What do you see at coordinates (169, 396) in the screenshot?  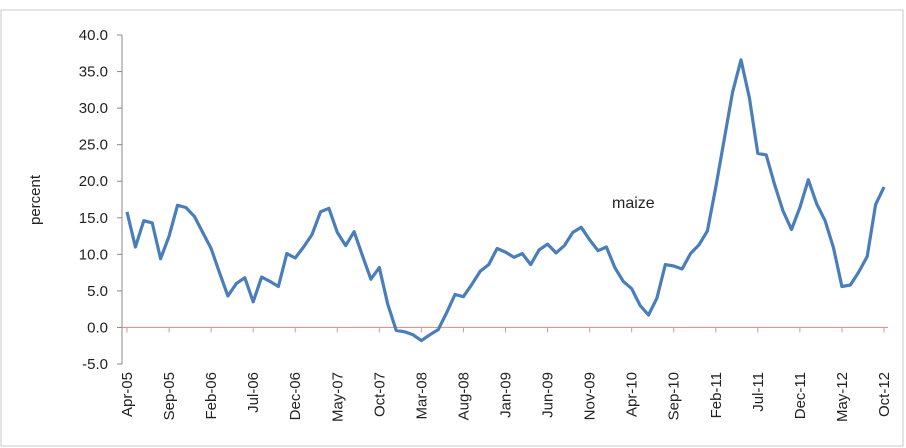 I see `x-tick-label: Sep-05` at bounding box center [169, 396].